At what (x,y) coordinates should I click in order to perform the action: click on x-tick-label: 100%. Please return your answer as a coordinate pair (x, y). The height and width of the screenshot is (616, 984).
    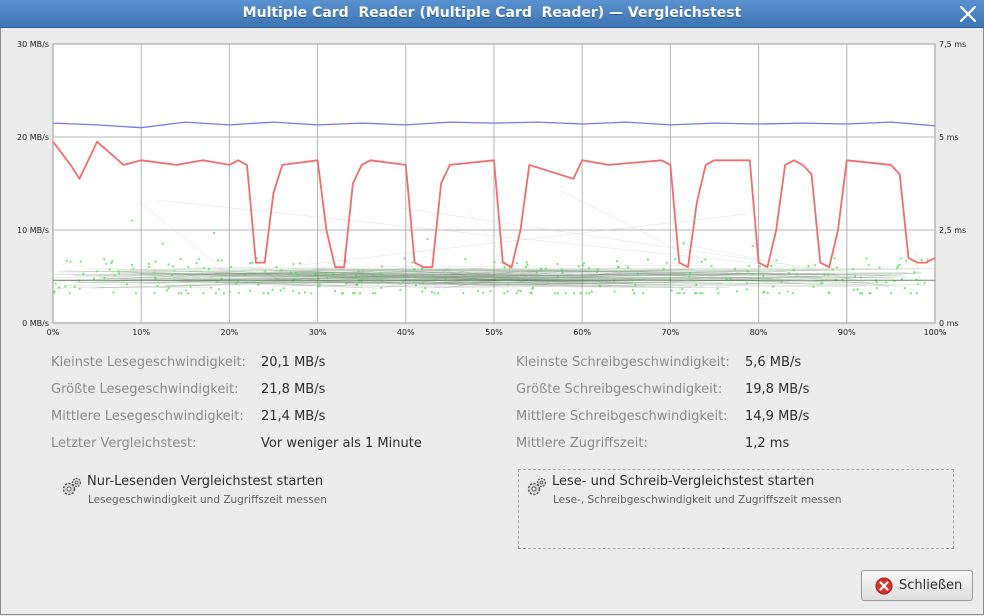
    Looking at the image, I should click on (935, 332).